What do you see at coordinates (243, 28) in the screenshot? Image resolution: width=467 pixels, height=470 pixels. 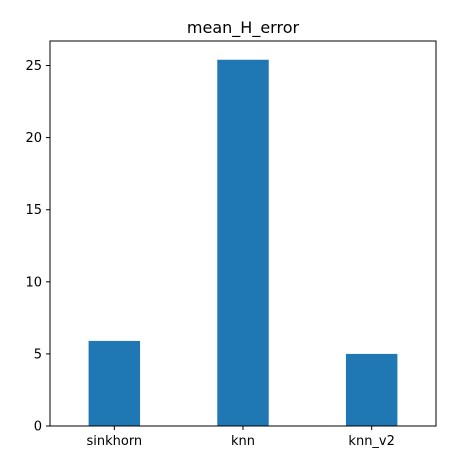 I see `chart-title: mean_H_error` at bounding box center [243, 28].